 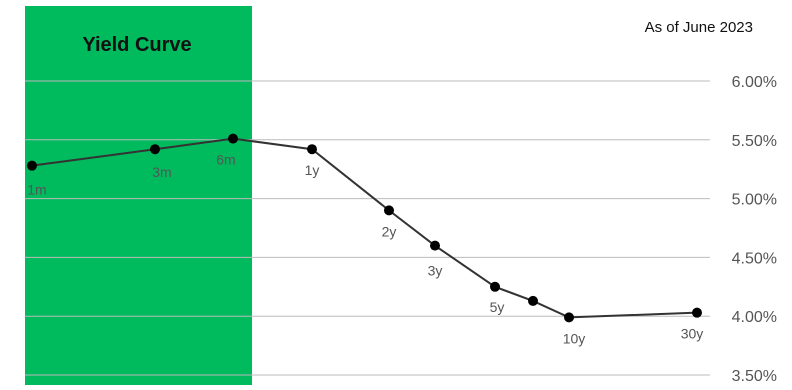 What do you see at coordinates (754, 376) in the screenshot?
I see `y-tick-label: 3.50%` at bounding box center [754, 376].